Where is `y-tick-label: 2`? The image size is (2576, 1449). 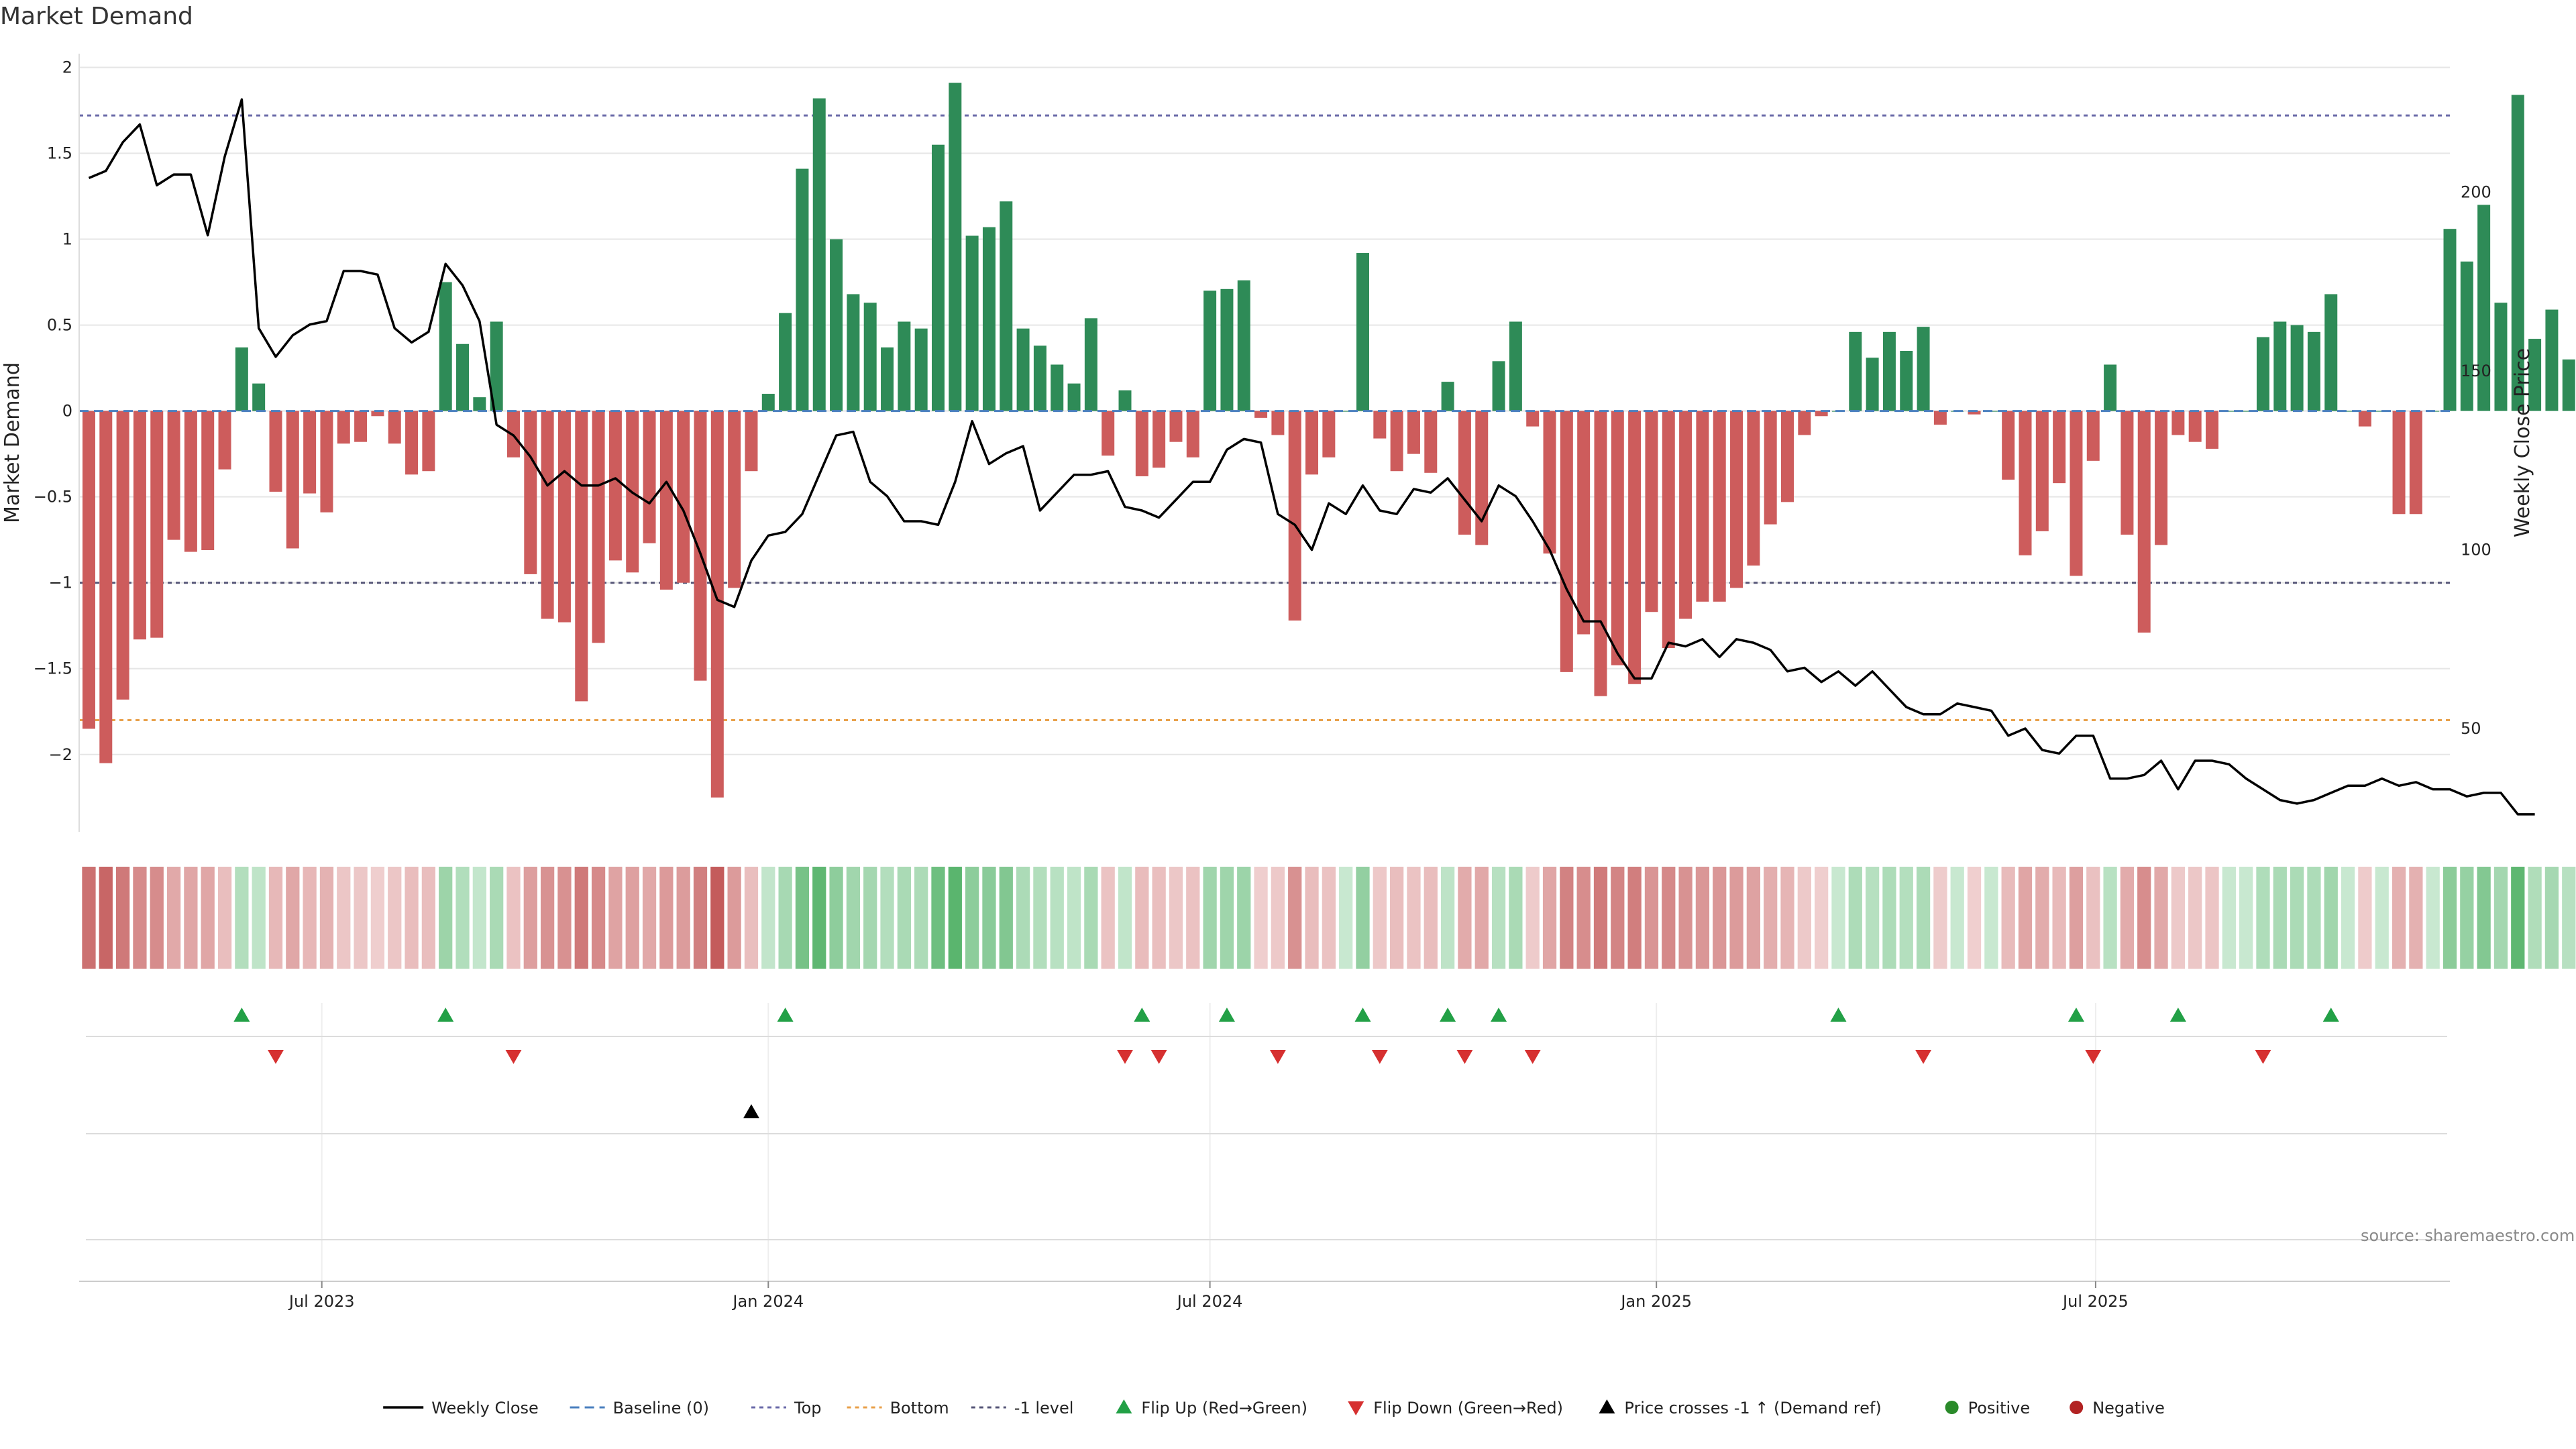 y-tick-label: 2 is located at coordinates (67, 67).